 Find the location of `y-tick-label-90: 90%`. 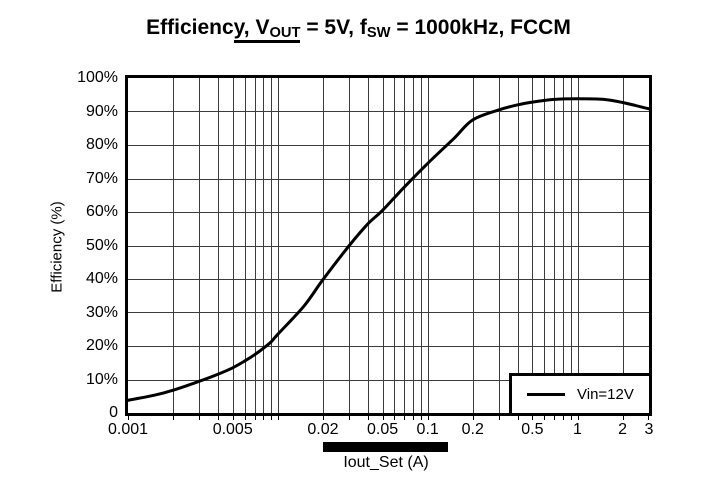

y-tick-label-90: 90% is located at coordinates (101, 111).